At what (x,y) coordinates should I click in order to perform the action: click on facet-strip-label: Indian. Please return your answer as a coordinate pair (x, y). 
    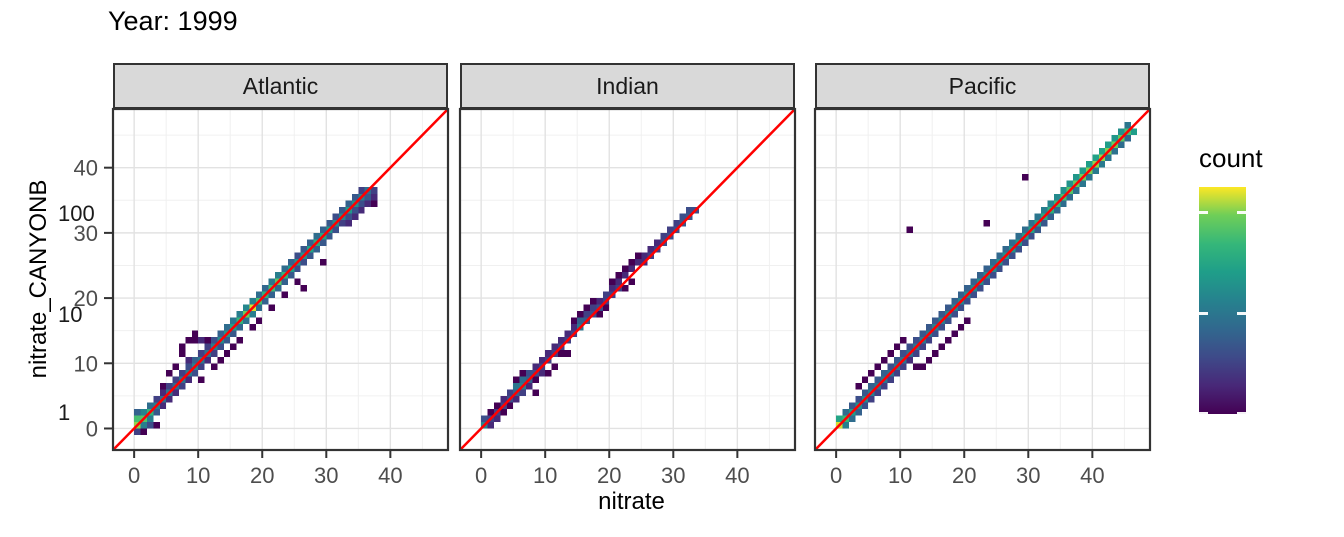
    Looking at the image, I should click on (627, 85).